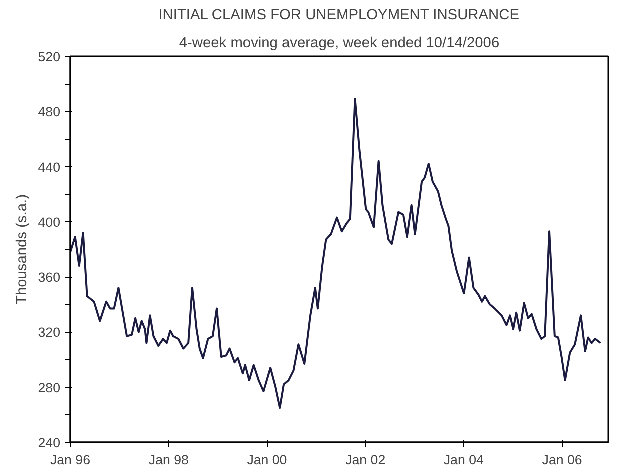  Describe the element at coordinates (267, 460) in the screenshot. I see `x-tick-label: Jan 00` at that location.